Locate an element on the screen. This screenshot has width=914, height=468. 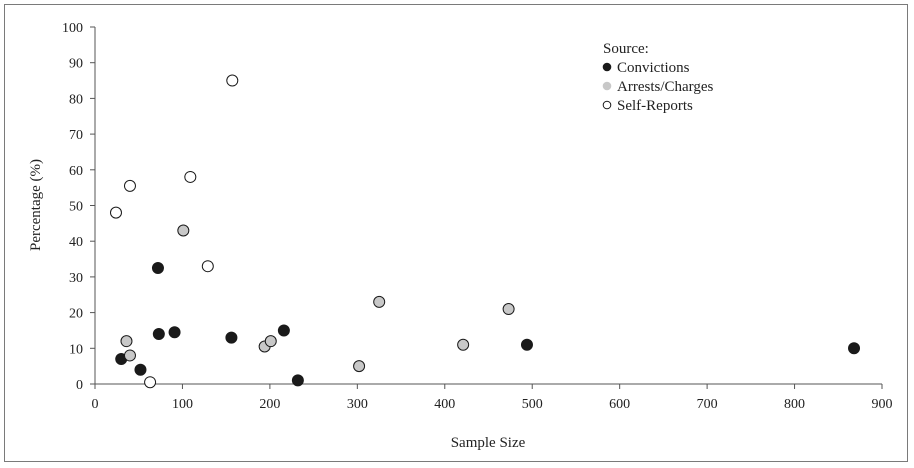
legend-label-convictions: Convictions is located at coordinates (653, 68).